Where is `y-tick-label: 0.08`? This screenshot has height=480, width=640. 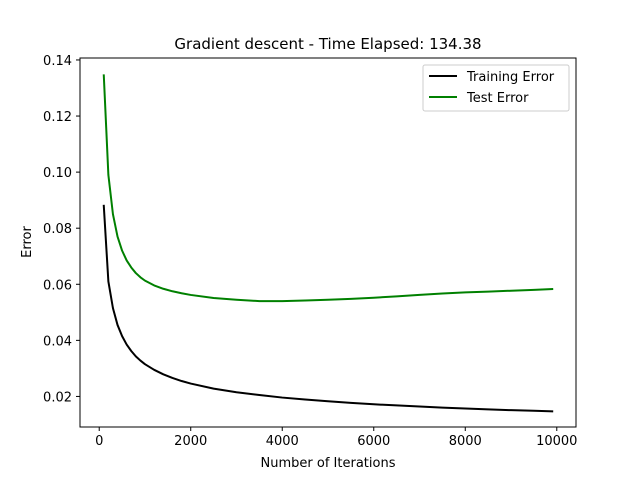
y-tick-label: 0.08 is located at coordinates (57, 229).